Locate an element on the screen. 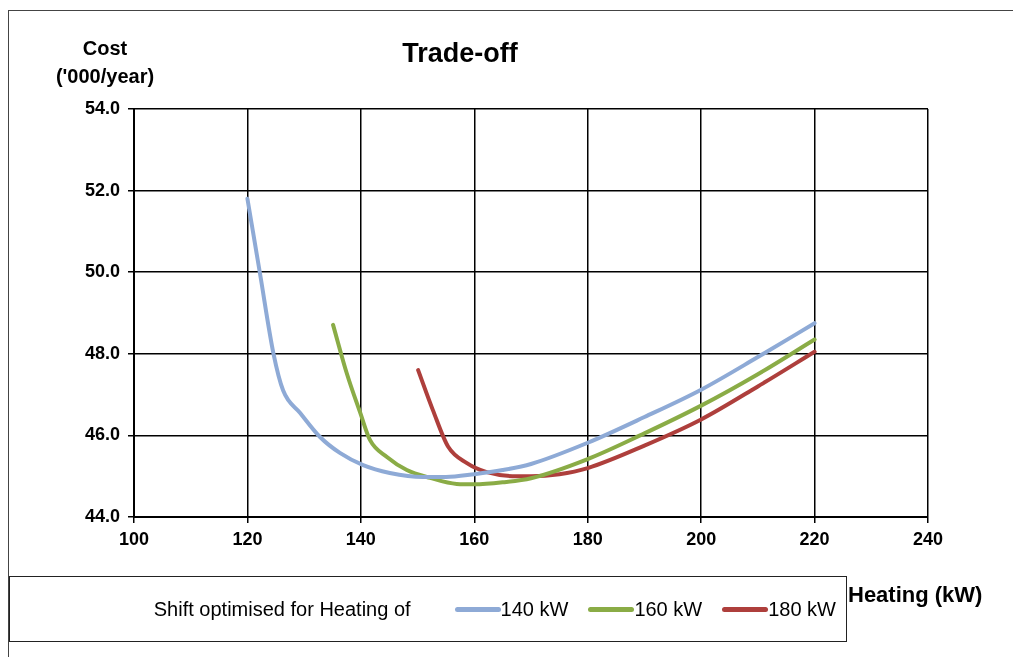 This screenshot has width=1013, height=657. chart-title: Trade-off is located at coordinates (460, 53).